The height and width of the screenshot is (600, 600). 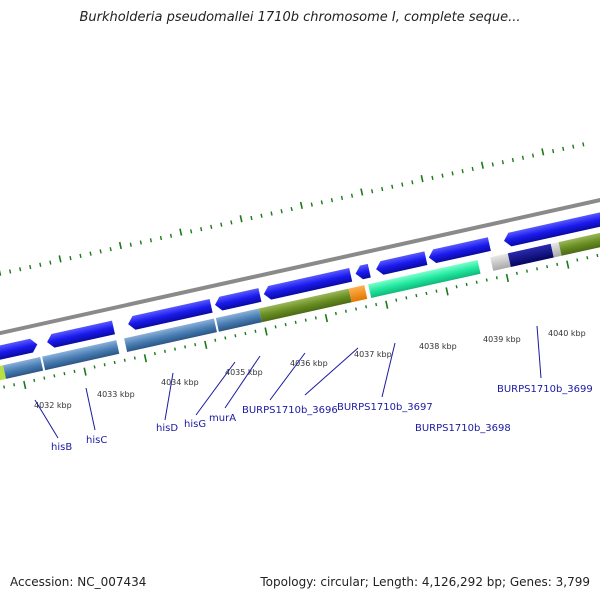 What do you see at coordinates (180, 382) in the screenshot?
I see `ruler-label: 4034 kbp` at bounding box center [180, 382].